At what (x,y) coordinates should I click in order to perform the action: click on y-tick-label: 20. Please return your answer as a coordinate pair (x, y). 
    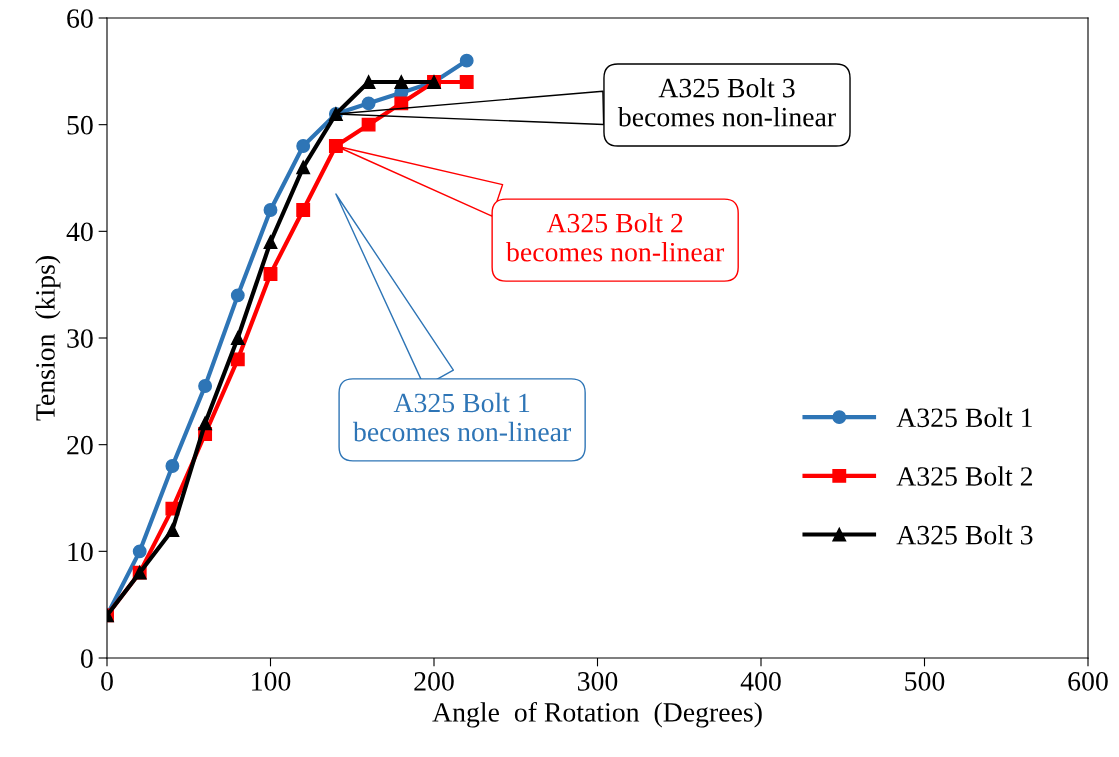
    Looking at the image, I should click on (80, 445).